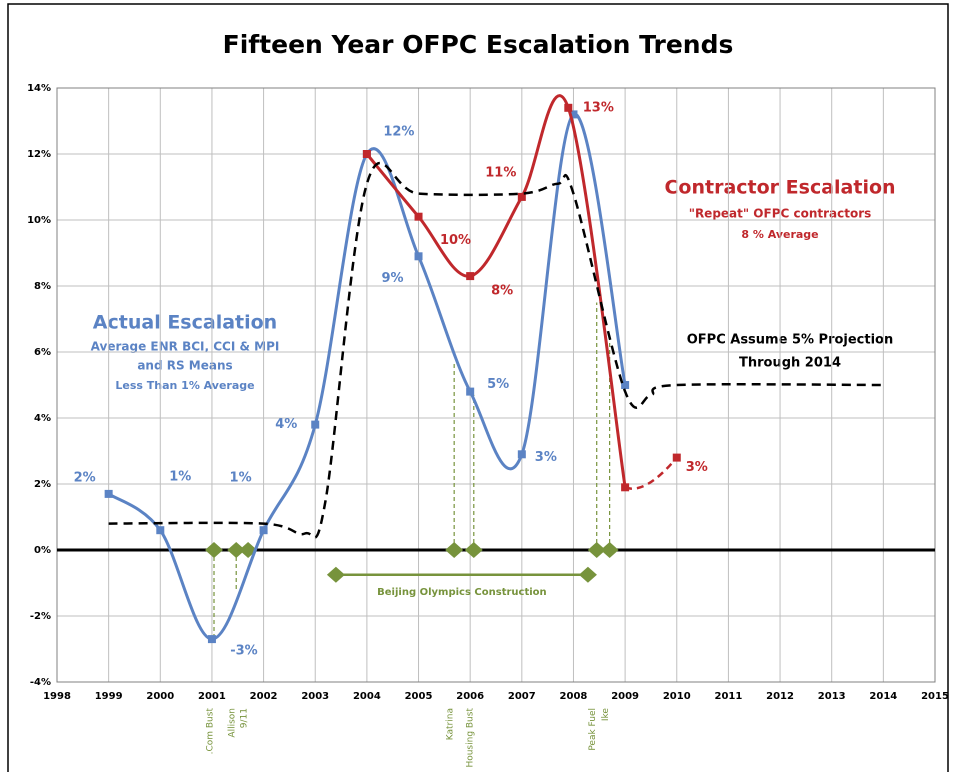 This screenshot has width=956, height=776. What do you see at coordinates (606, 715) in the screenshot?
I see `event-label: Ike` at bounding box center [606, 715].